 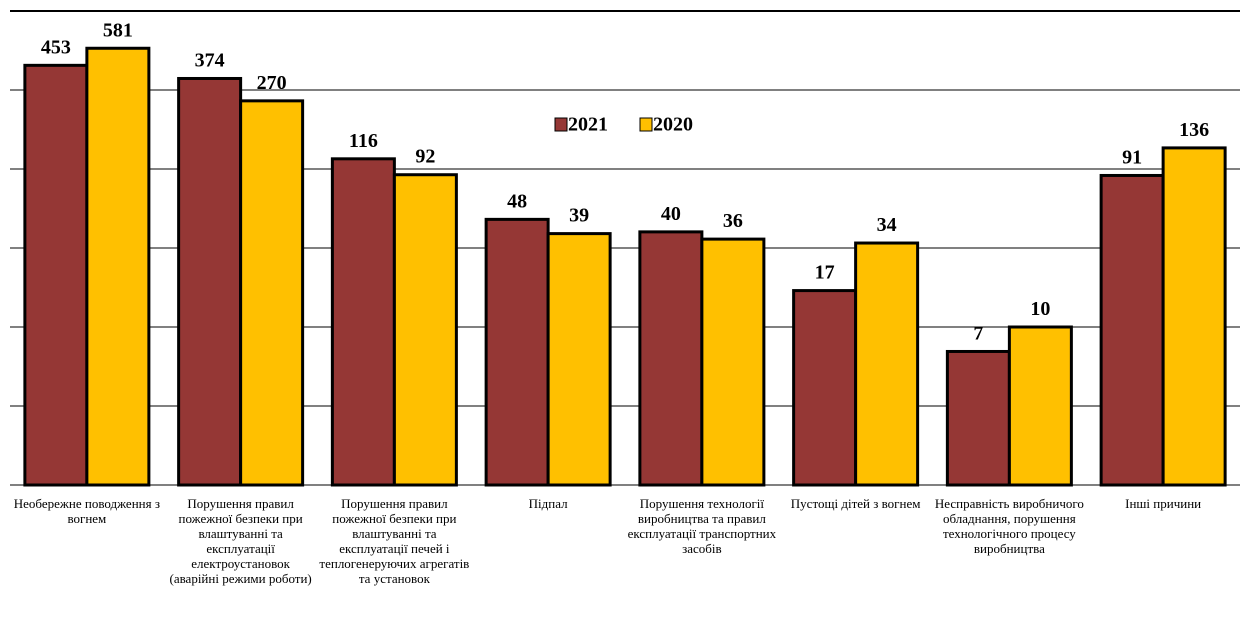 What do you see at coordinates (548, 503) in the screenshot?
I see `x-tick-label: Підпал` at bounding box center [548, 503].